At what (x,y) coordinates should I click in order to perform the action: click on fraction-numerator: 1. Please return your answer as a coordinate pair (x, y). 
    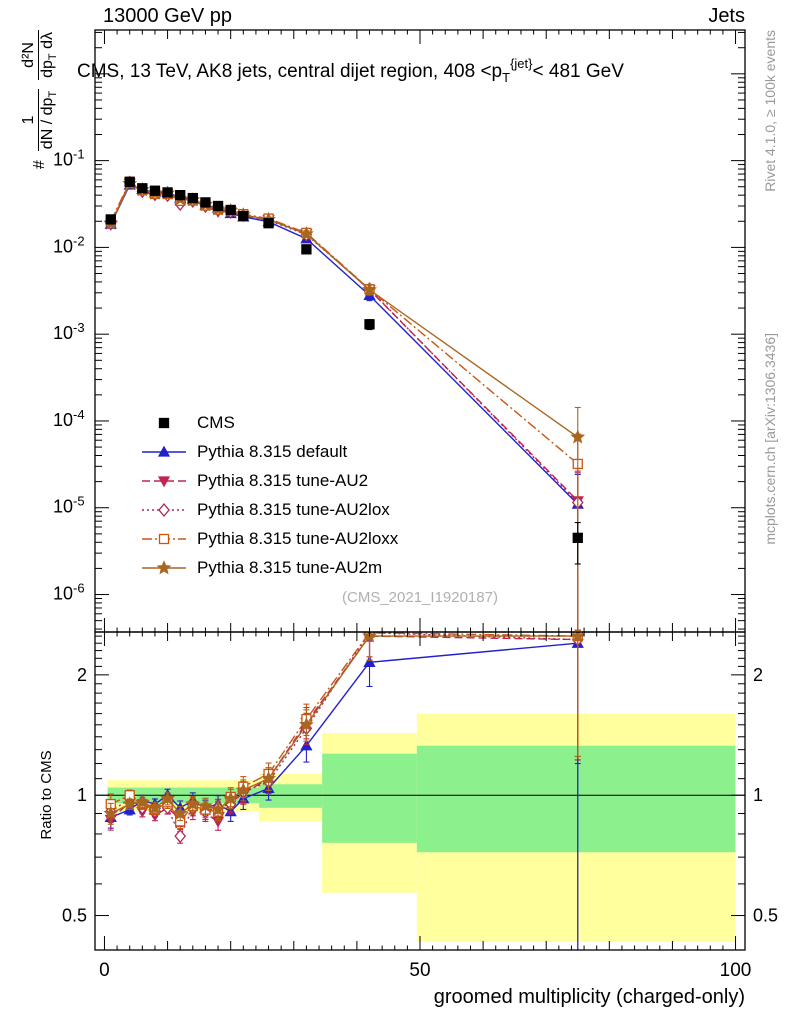
    Looking at the image, I should click on (28, 120).